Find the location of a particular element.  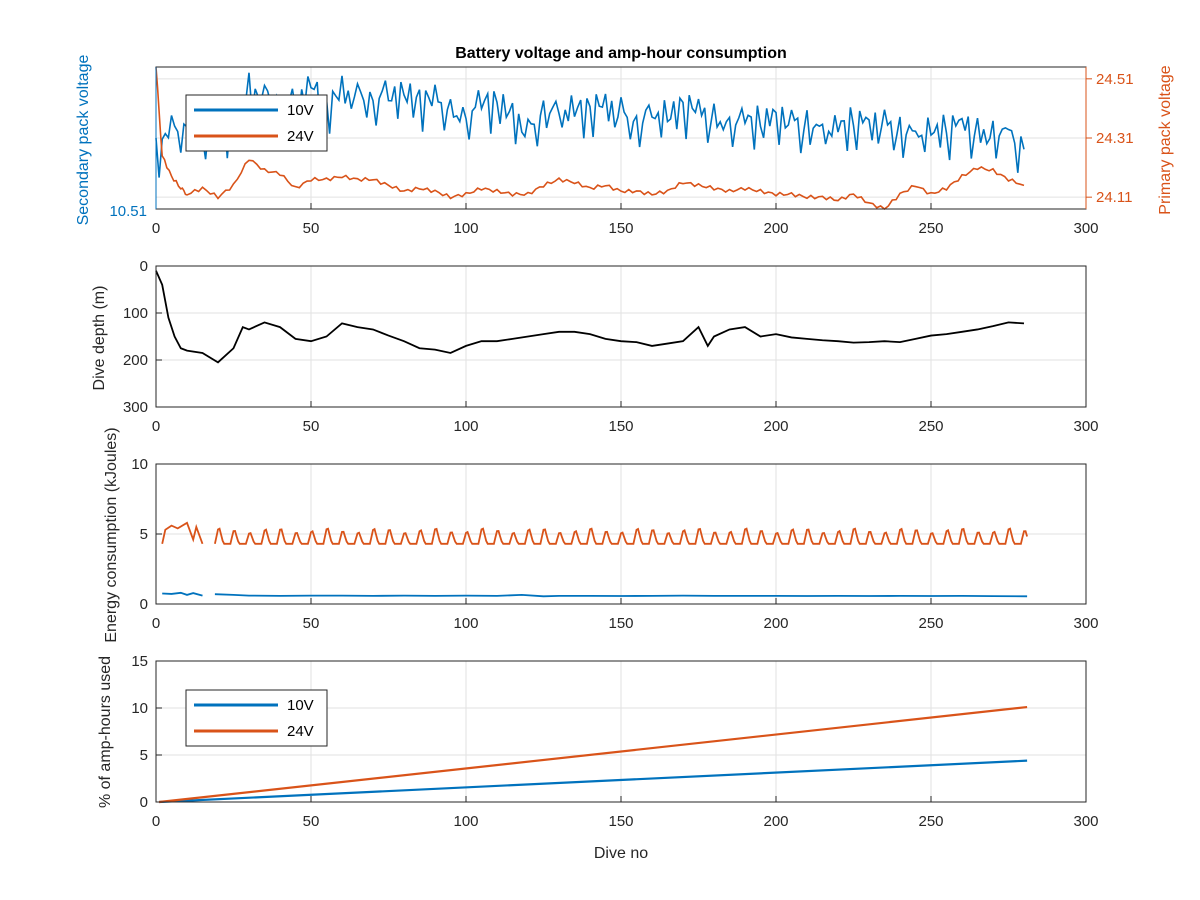

panel-2-y-ticks: 0 100 200 300 is located at coordinates (142, 337).